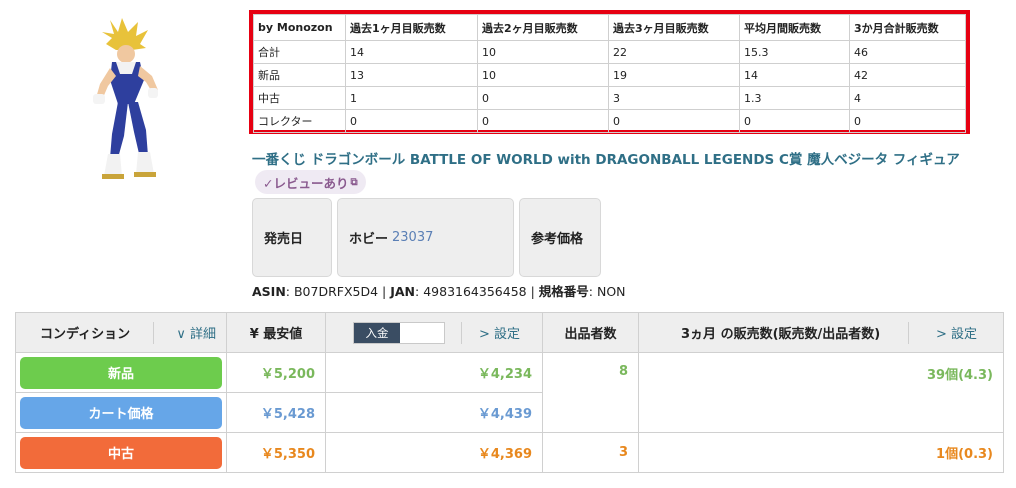 This screenshot has width=1016, height=488. What do you see at coordinates (377, 332) in the screenshot?
I see `deposit-toggle-label: 入金` at bounding box center [377, 332].